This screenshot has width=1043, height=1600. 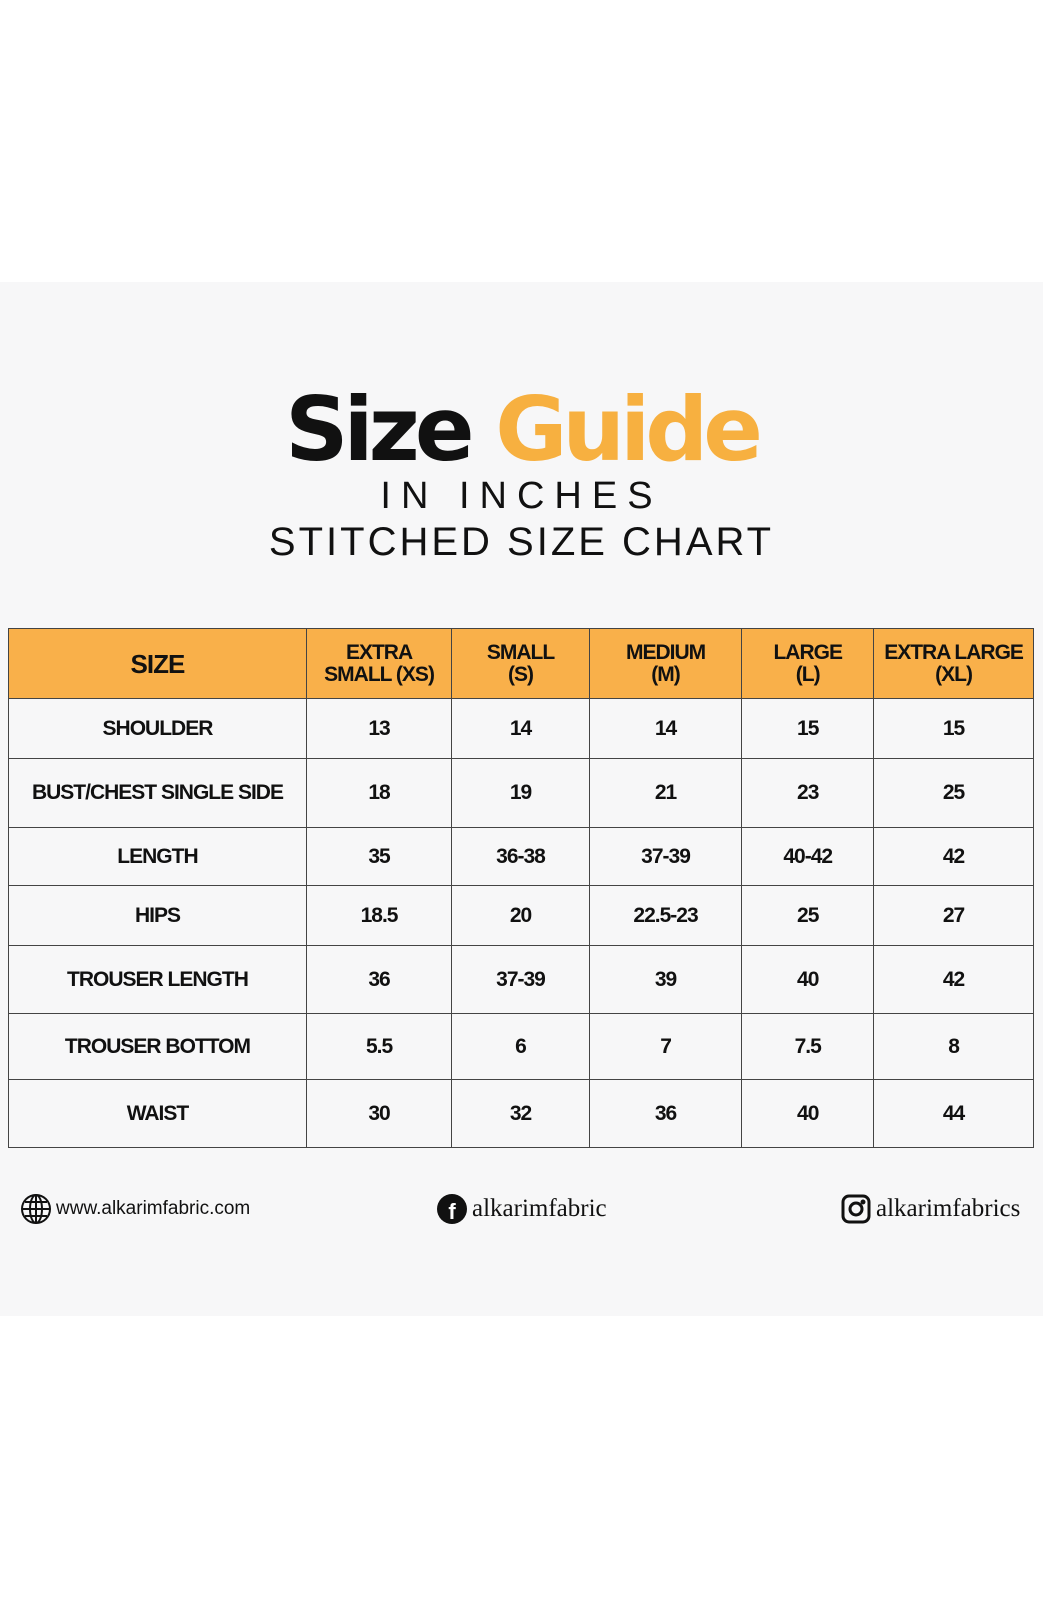 I want to click on column-header: SIZE, so click(x=157, y=663).